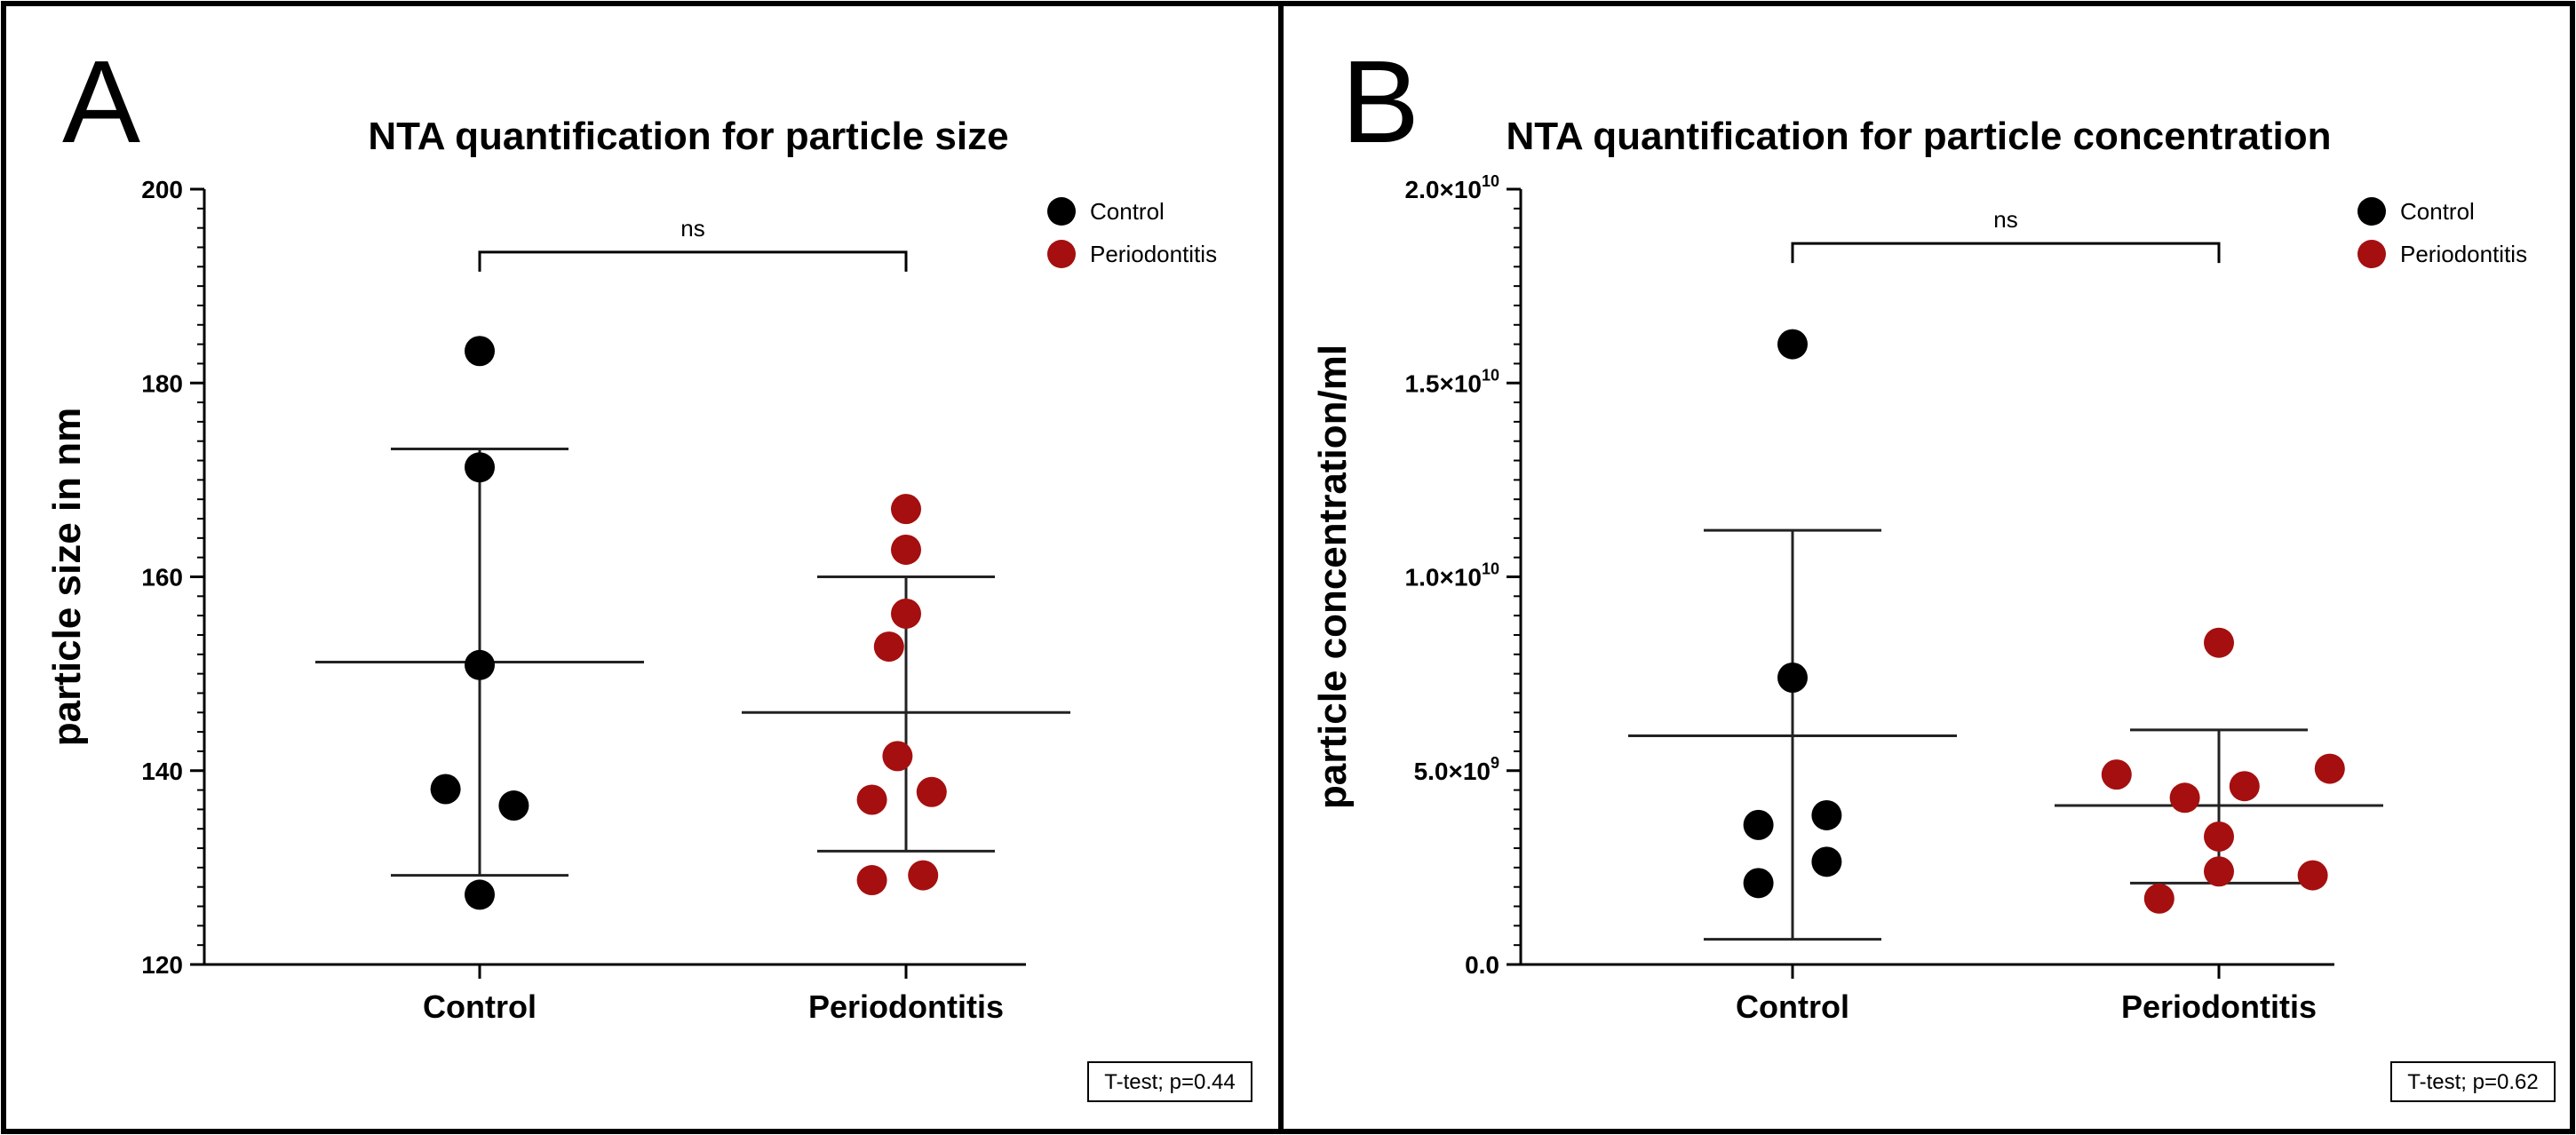 This screenshot has height=1135, width=2576. What do you see at coordinates (162, 965) in the screenshot?
I see `y-tick-label: 120` at bounding box center [162, 965].